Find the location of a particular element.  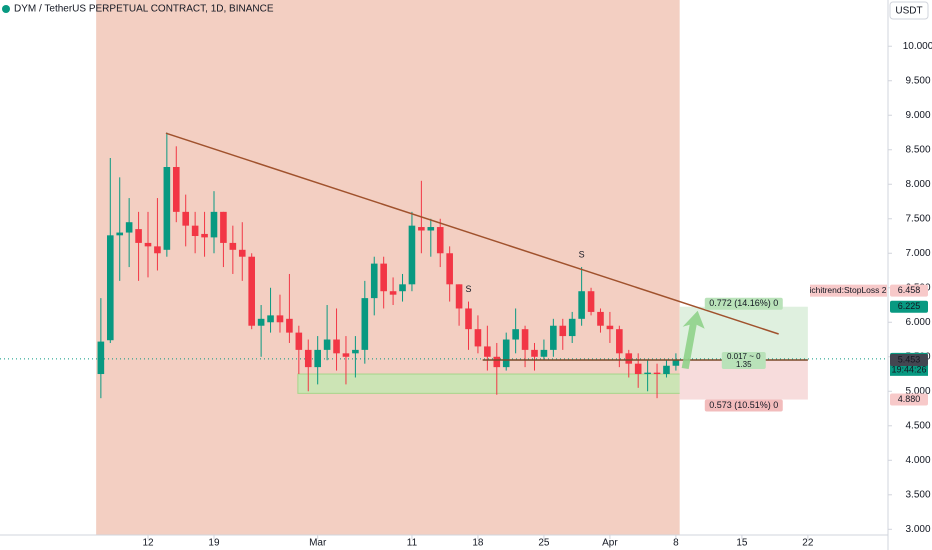

stop-label-box is located at coordinates (743, 405).